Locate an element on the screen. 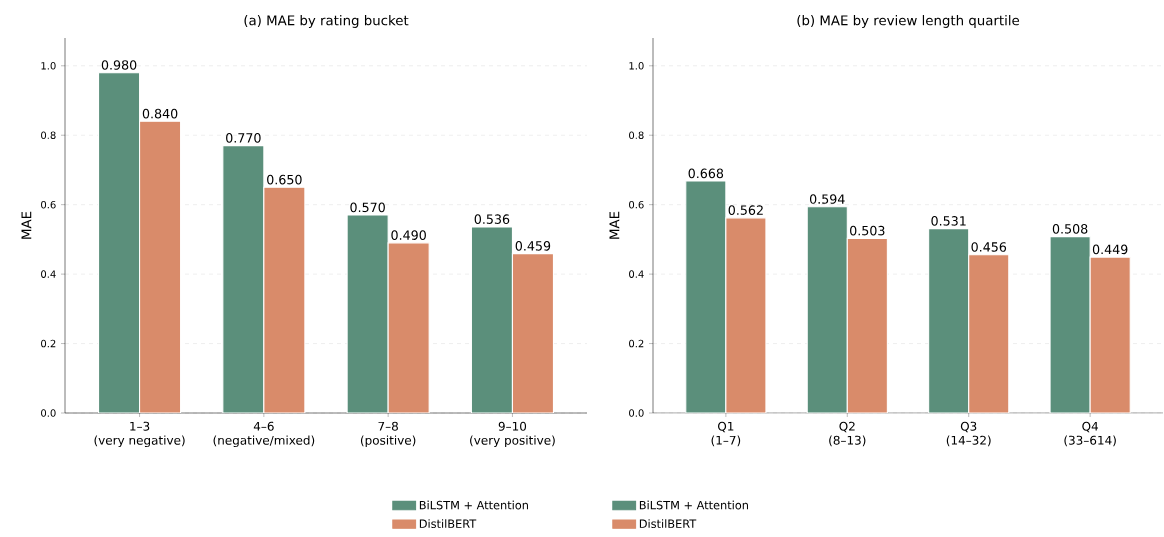 The width and height of the screenshot is (1164, 537). x-tick-label: 1–3 (very negative) is located at coordinates (139, 434).